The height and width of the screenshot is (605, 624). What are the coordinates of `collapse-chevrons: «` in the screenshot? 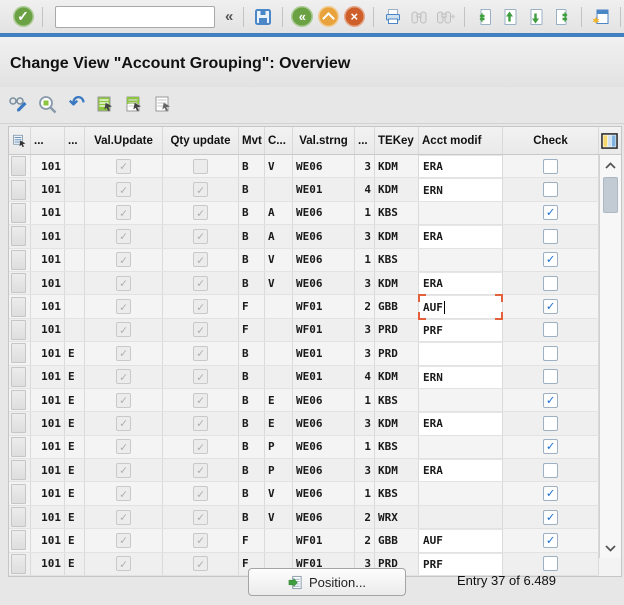 It's located at (229, 16).